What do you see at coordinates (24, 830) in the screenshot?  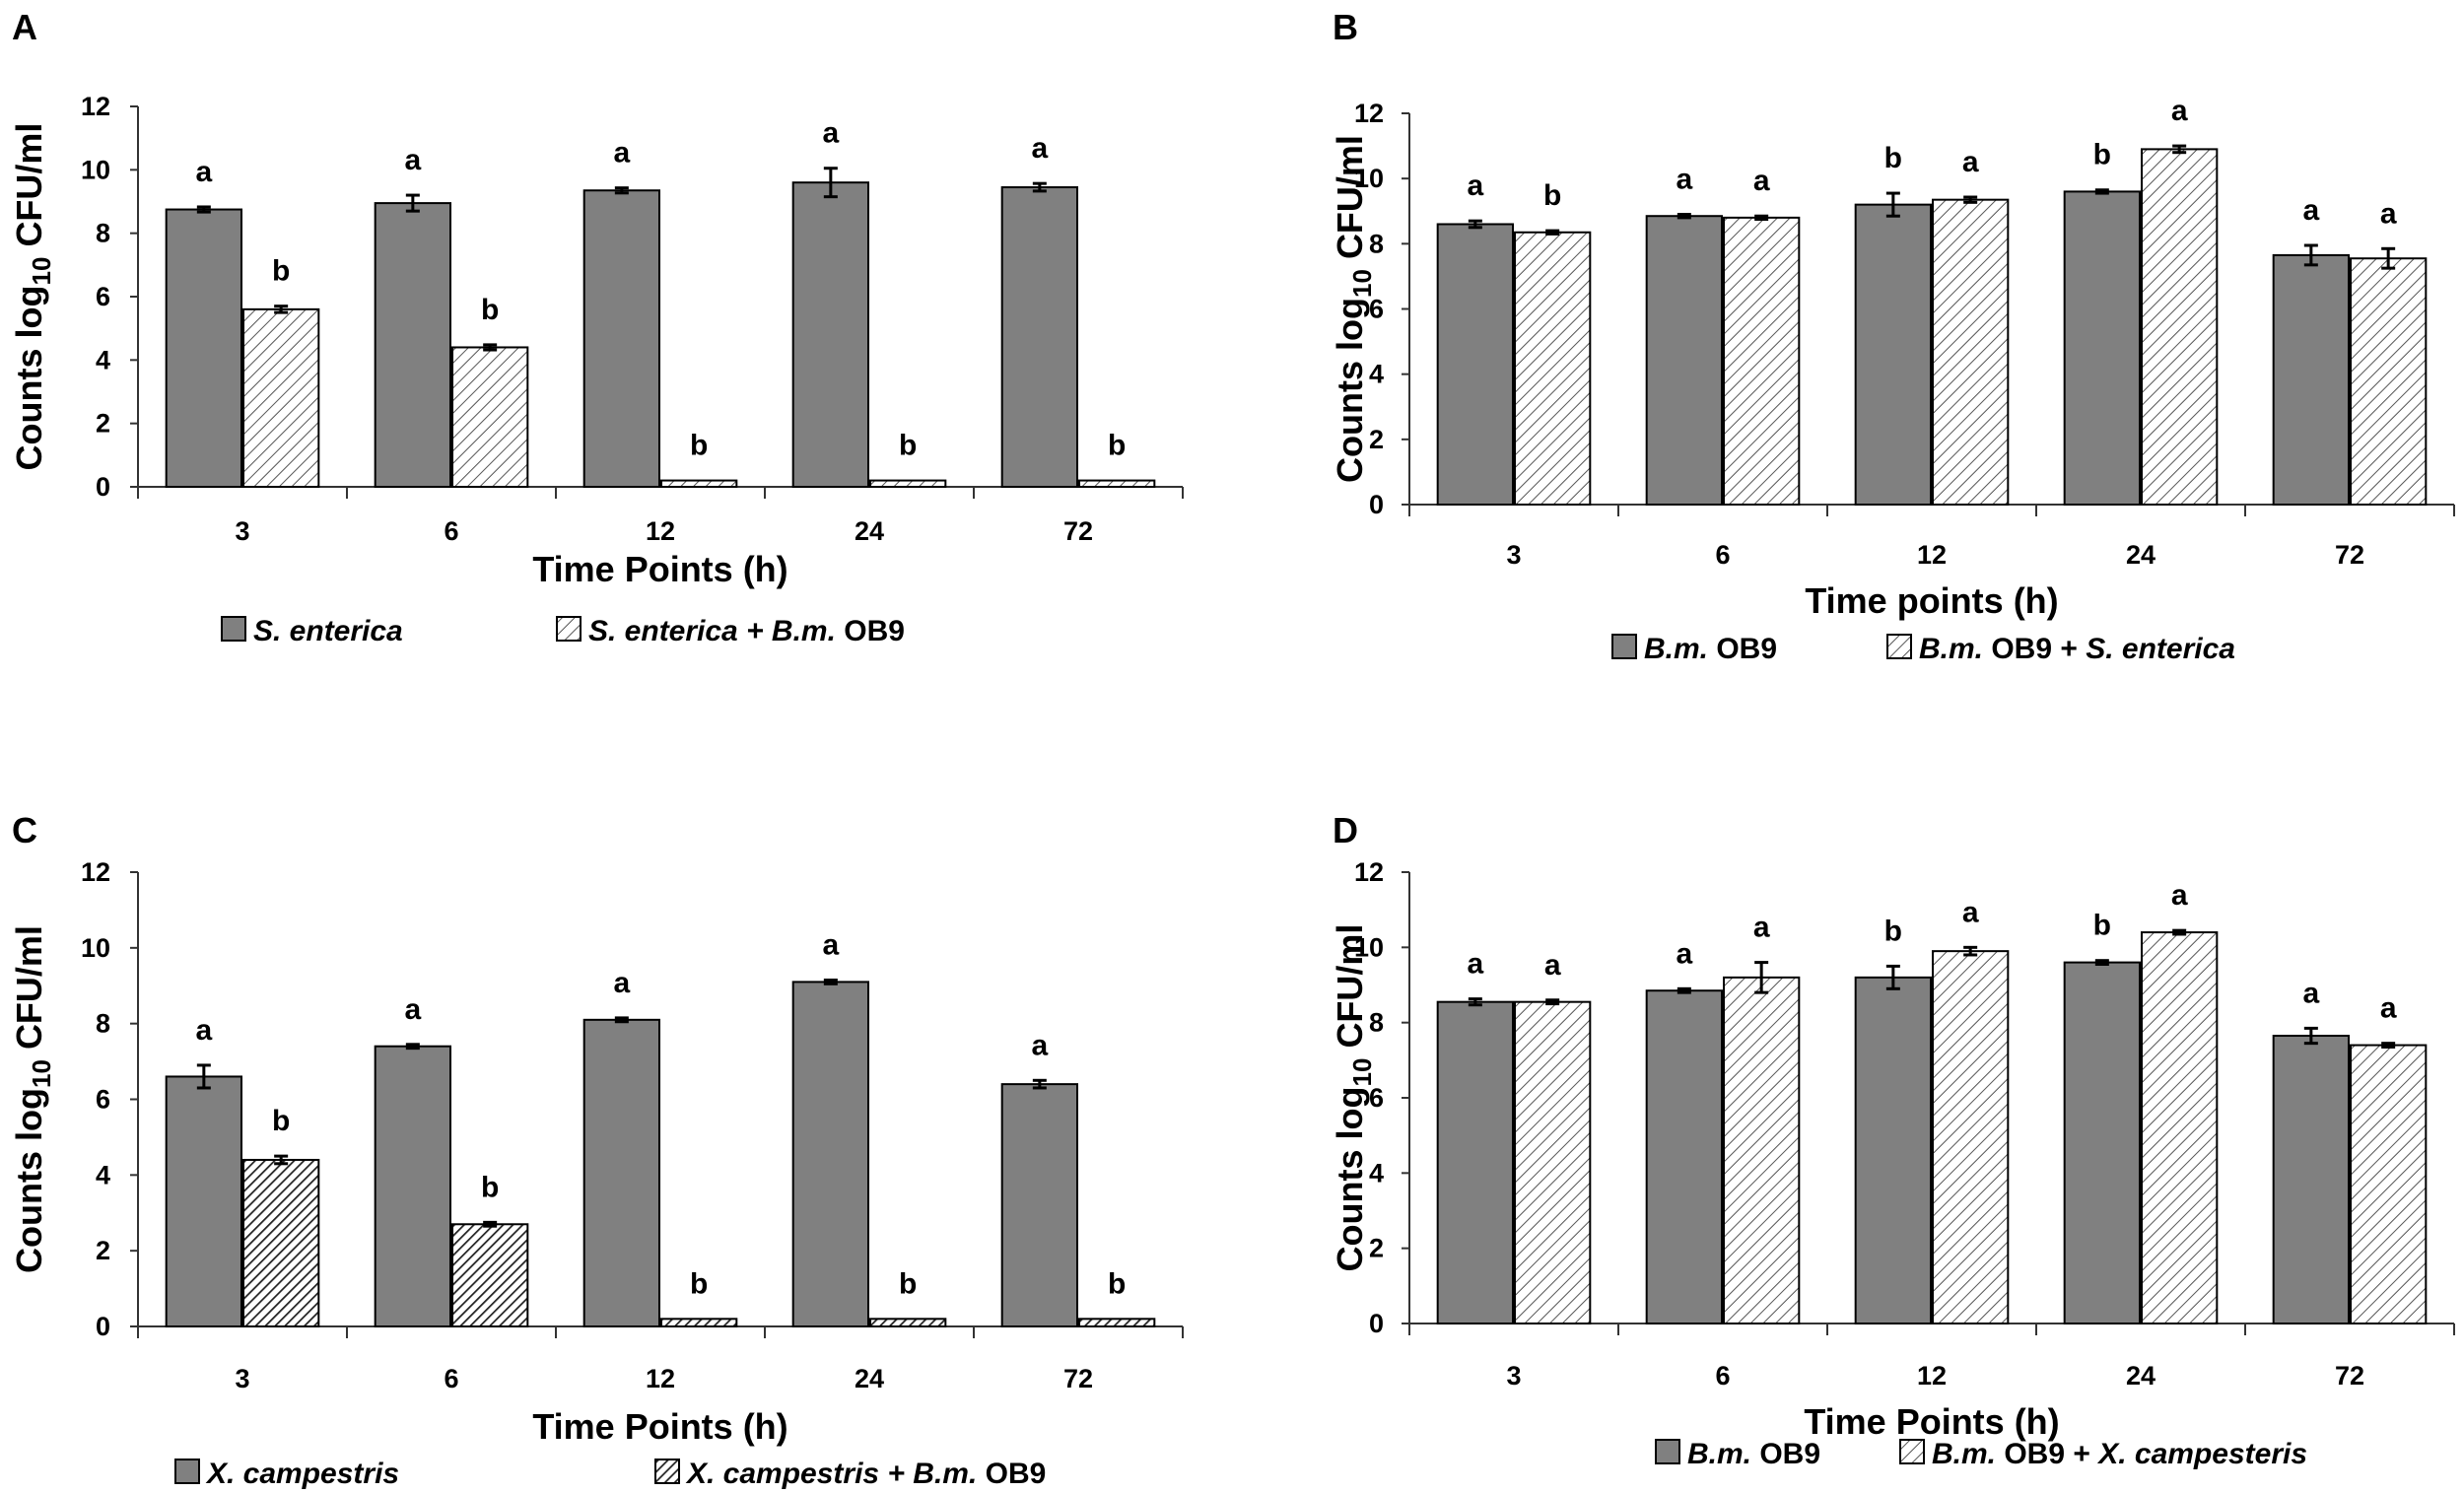 I see `panel-letter: C` at bounding box center [24, 830].